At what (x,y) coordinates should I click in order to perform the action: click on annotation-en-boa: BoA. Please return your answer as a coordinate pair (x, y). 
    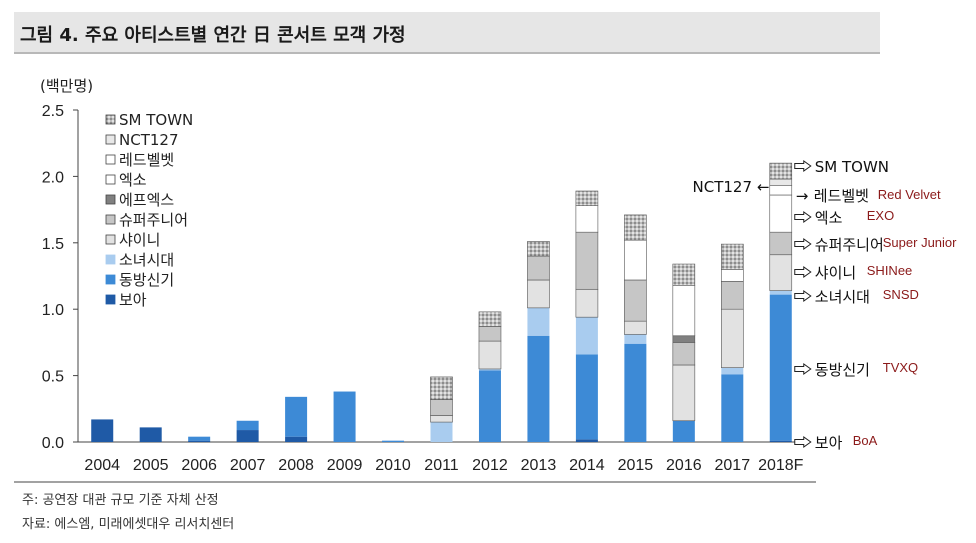
    Looking at the image, I should click on (865, 440).